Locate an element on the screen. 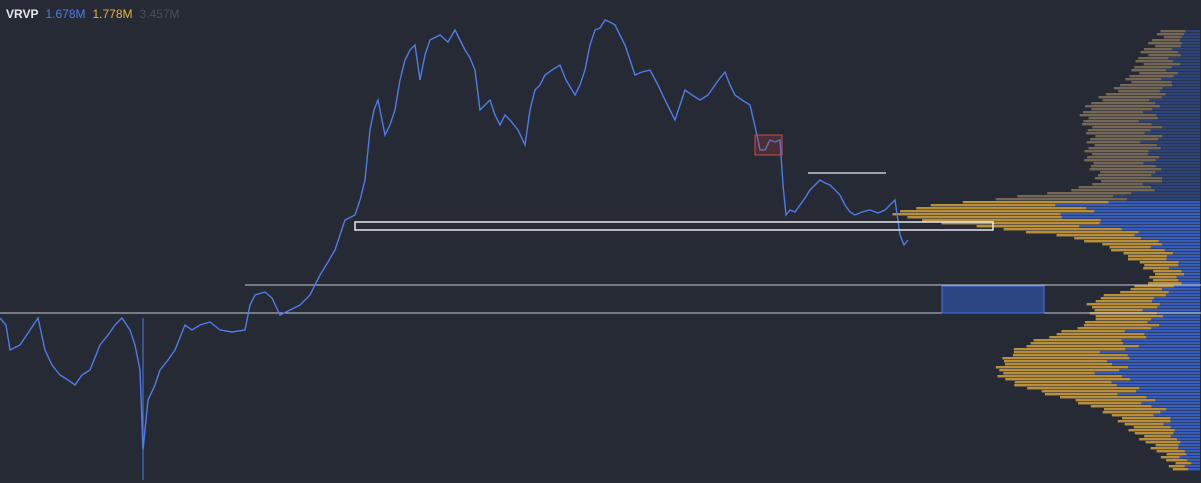  zone-box is located at coordinates (993, 299).